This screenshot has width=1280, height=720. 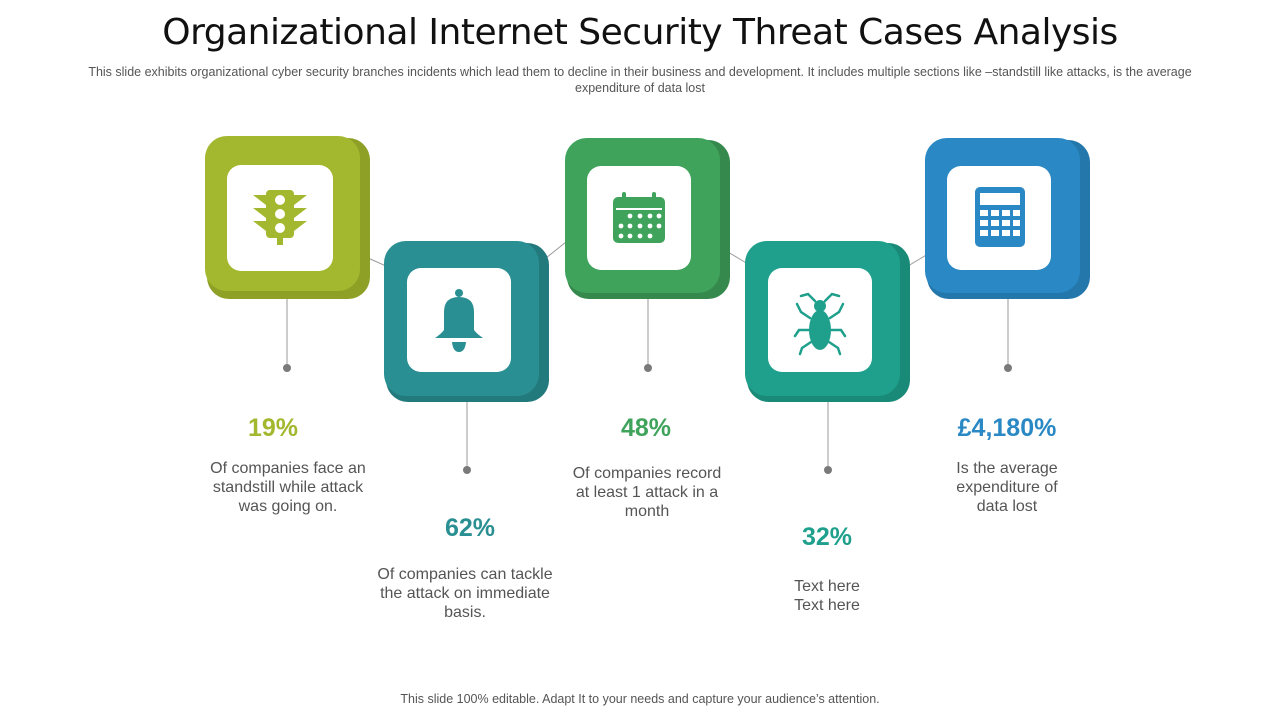 What do you see at coordinates (1007, 428) in the screenshot?
I see `stat-value-5: £4,180%` at bounding box center [1007, 428].